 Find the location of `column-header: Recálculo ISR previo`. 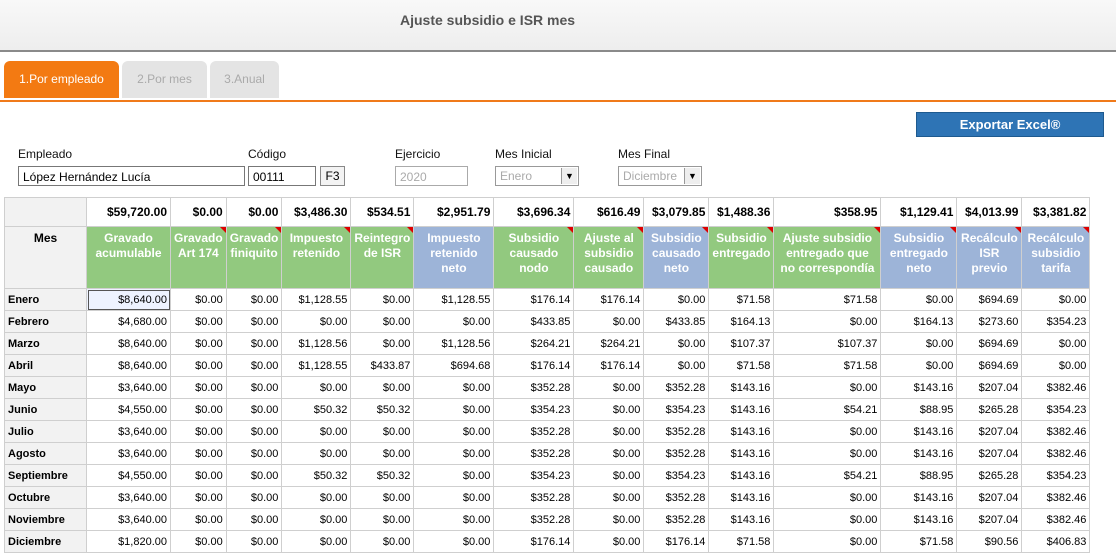

column-header: Recálculo ISR previo is located at coordinates (989, 257).